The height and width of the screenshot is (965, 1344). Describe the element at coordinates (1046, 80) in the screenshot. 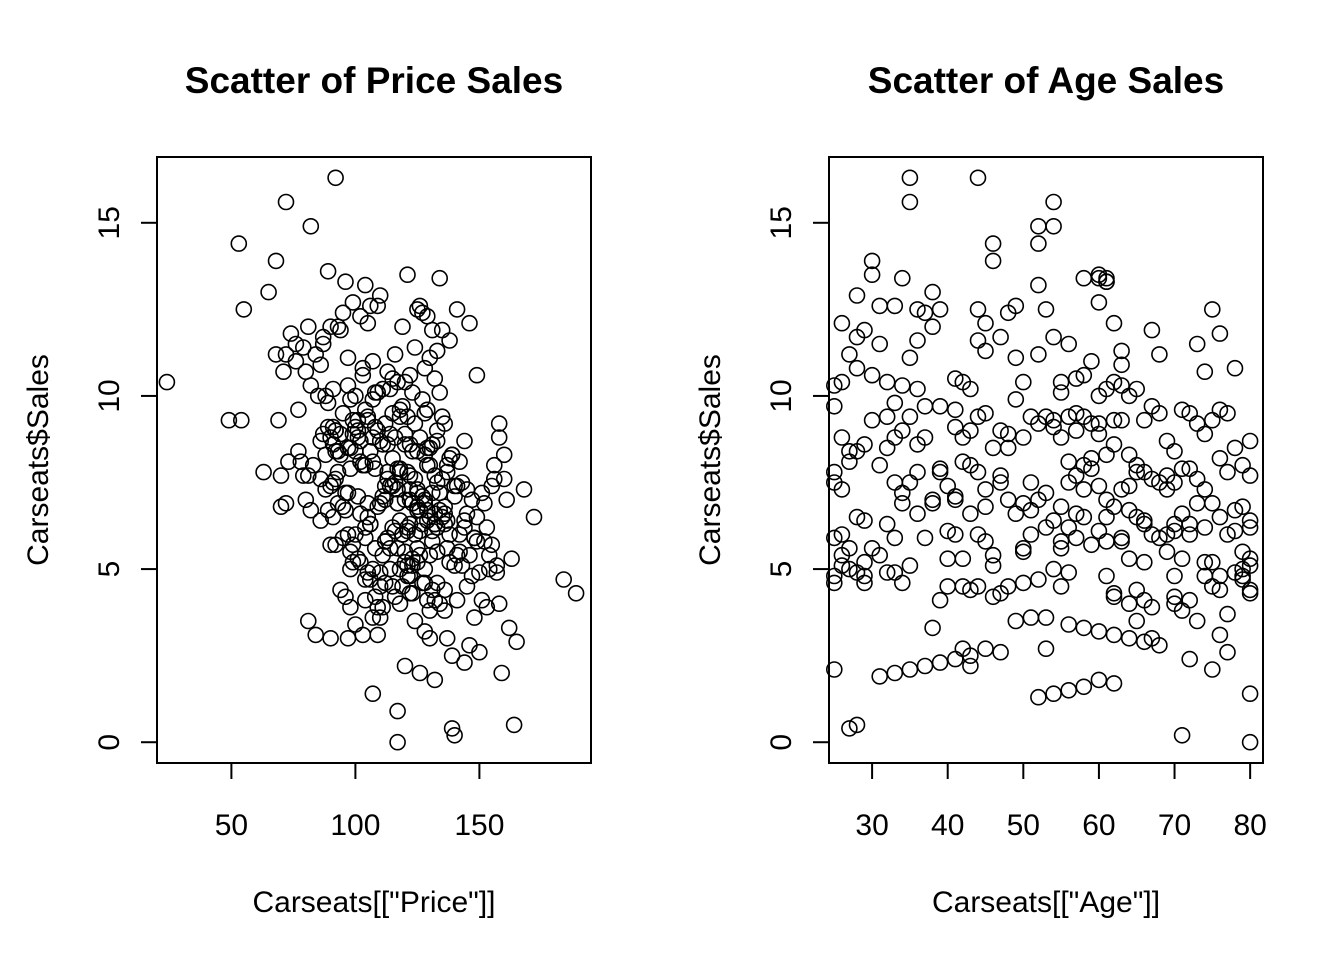

I see `panel-title: Scatter of Age Sales` at that location.